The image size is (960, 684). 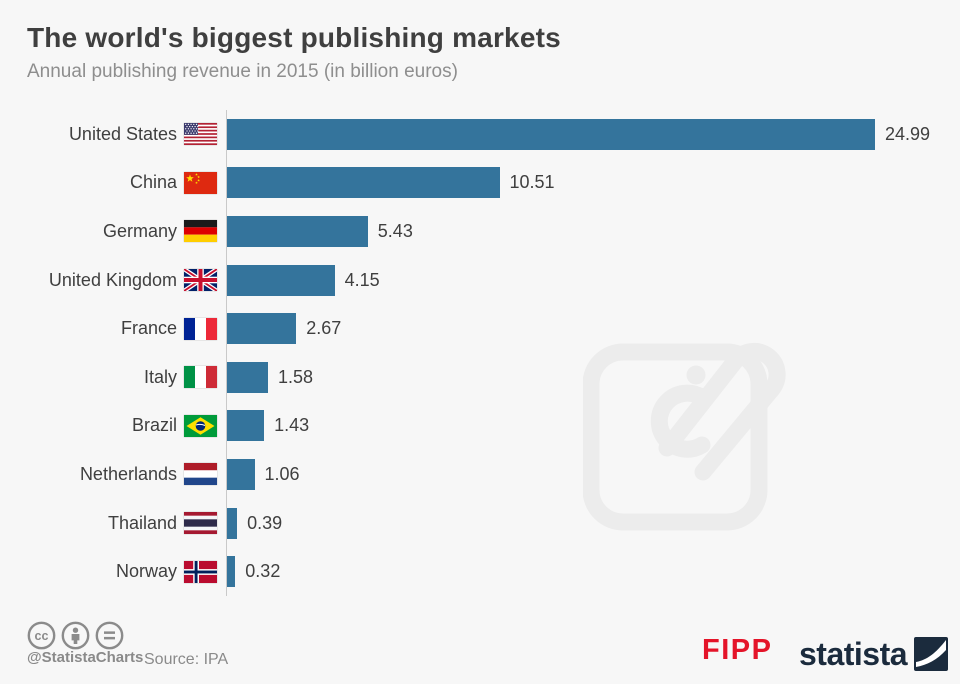 I want to click on country-label: China, so click(x=153, y=182).